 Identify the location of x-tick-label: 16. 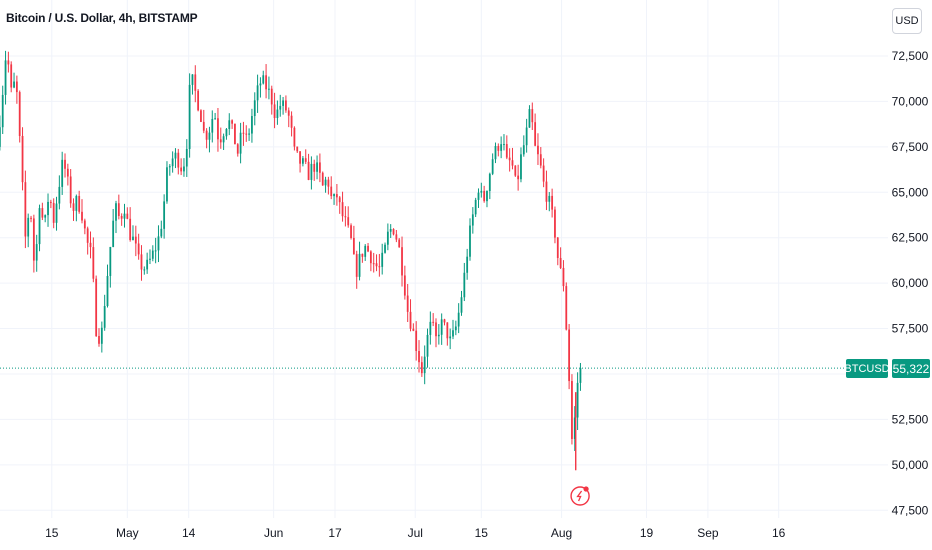
(779, 533).